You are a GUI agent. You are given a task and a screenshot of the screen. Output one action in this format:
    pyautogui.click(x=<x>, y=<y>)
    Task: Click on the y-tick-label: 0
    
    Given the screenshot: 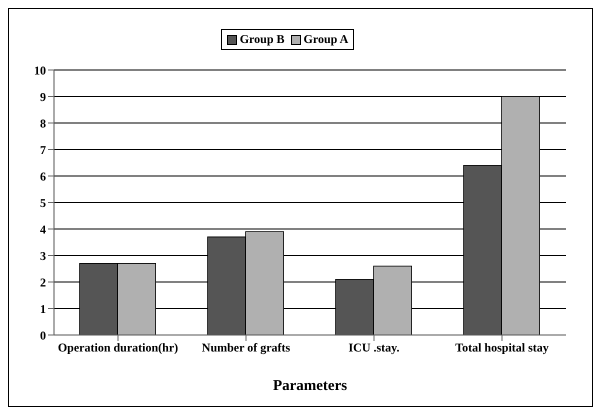 What is the action you would take?
    pyautogui.click(x=43, y=335)
    